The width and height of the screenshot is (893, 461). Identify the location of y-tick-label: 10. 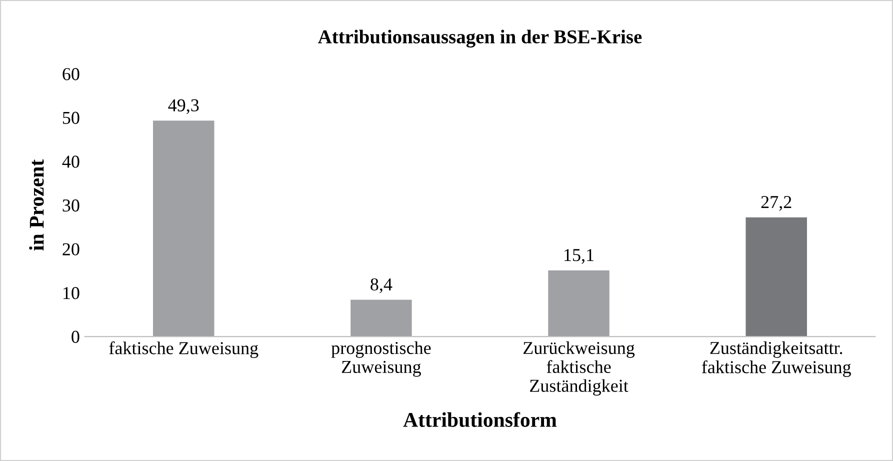
(72, 293).